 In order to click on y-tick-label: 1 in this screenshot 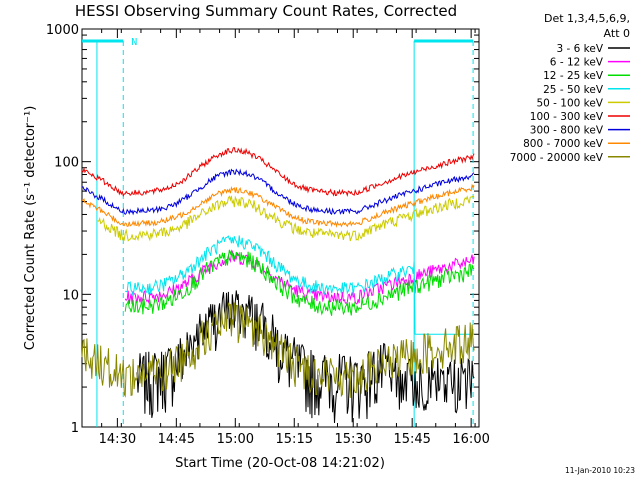, I will do `click(75, 428)`.